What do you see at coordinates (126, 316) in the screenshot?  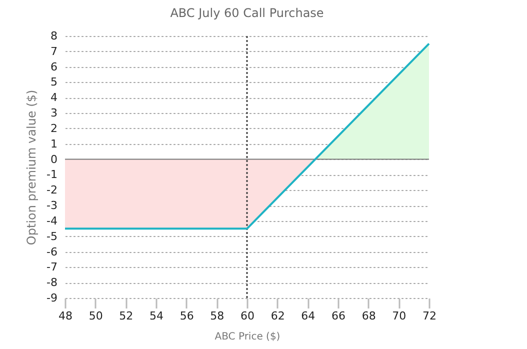 I see `x-tick-label: 52` at bounding box center [126, 316].